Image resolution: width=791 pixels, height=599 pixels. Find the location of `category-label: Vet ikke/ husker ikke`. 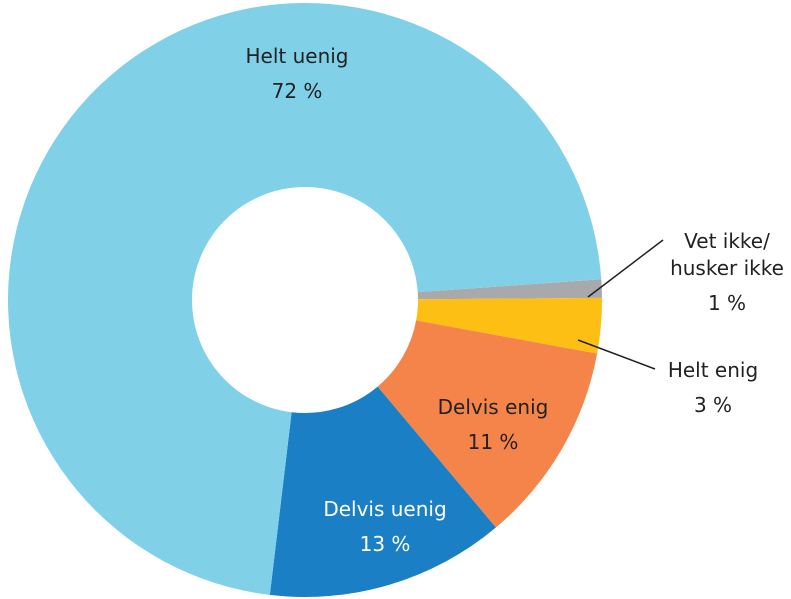

category-label: Vet ikke/ husker ikke is located at coordinates (727, 254).